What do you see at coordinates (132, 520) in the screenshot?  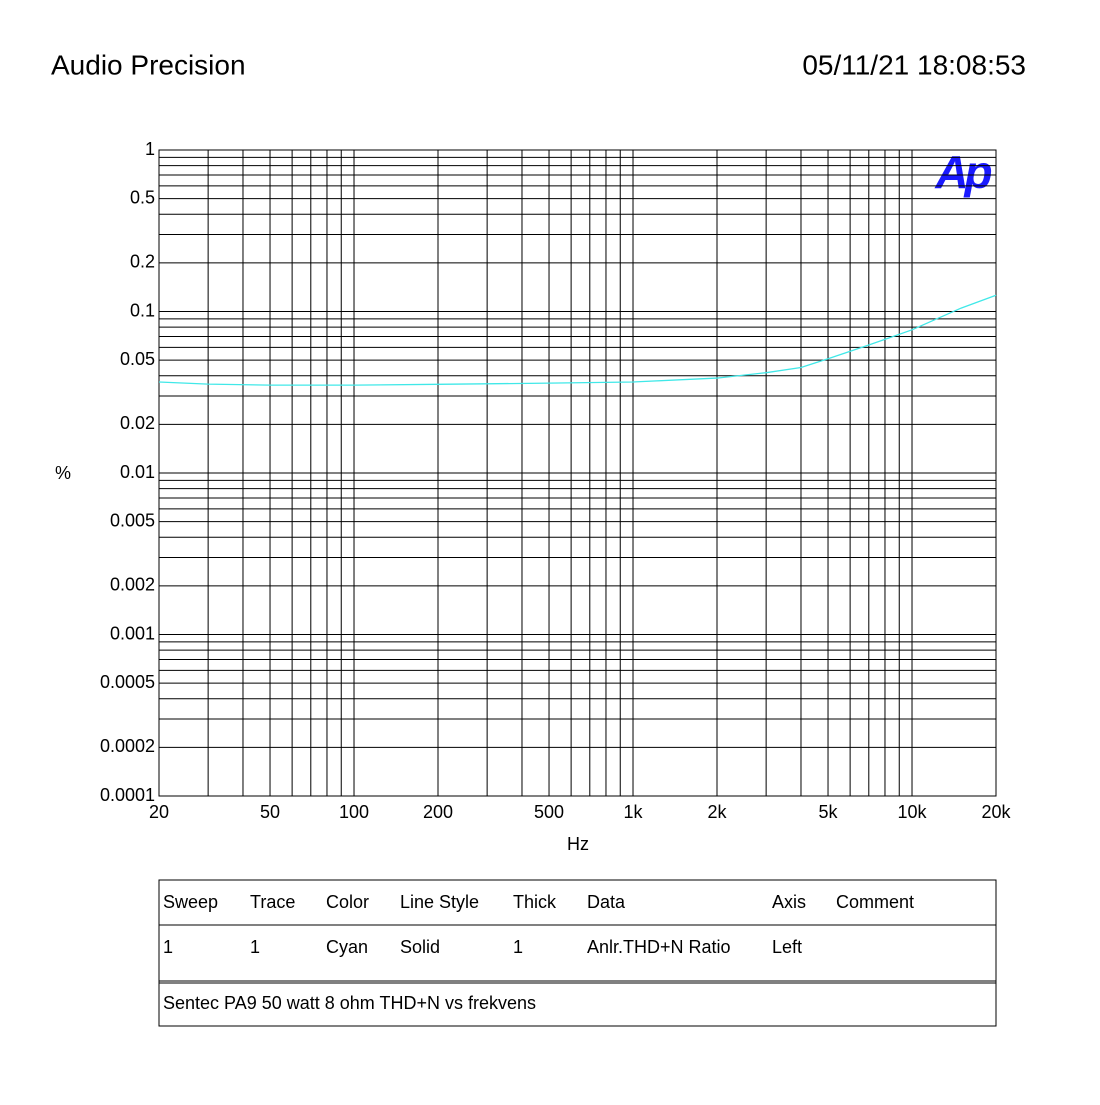 I see `y-tick-label: 0.005` at bounding box center [132, 520].